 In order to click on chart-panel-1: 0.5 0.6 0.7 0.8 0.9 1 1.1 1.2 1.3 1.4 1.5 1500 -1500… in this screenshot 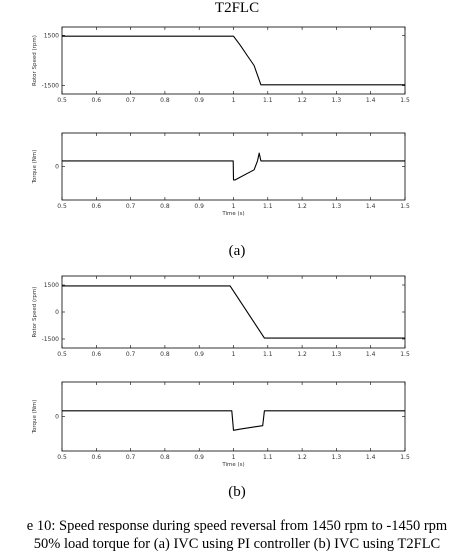, I will do `click(221, 65)`.